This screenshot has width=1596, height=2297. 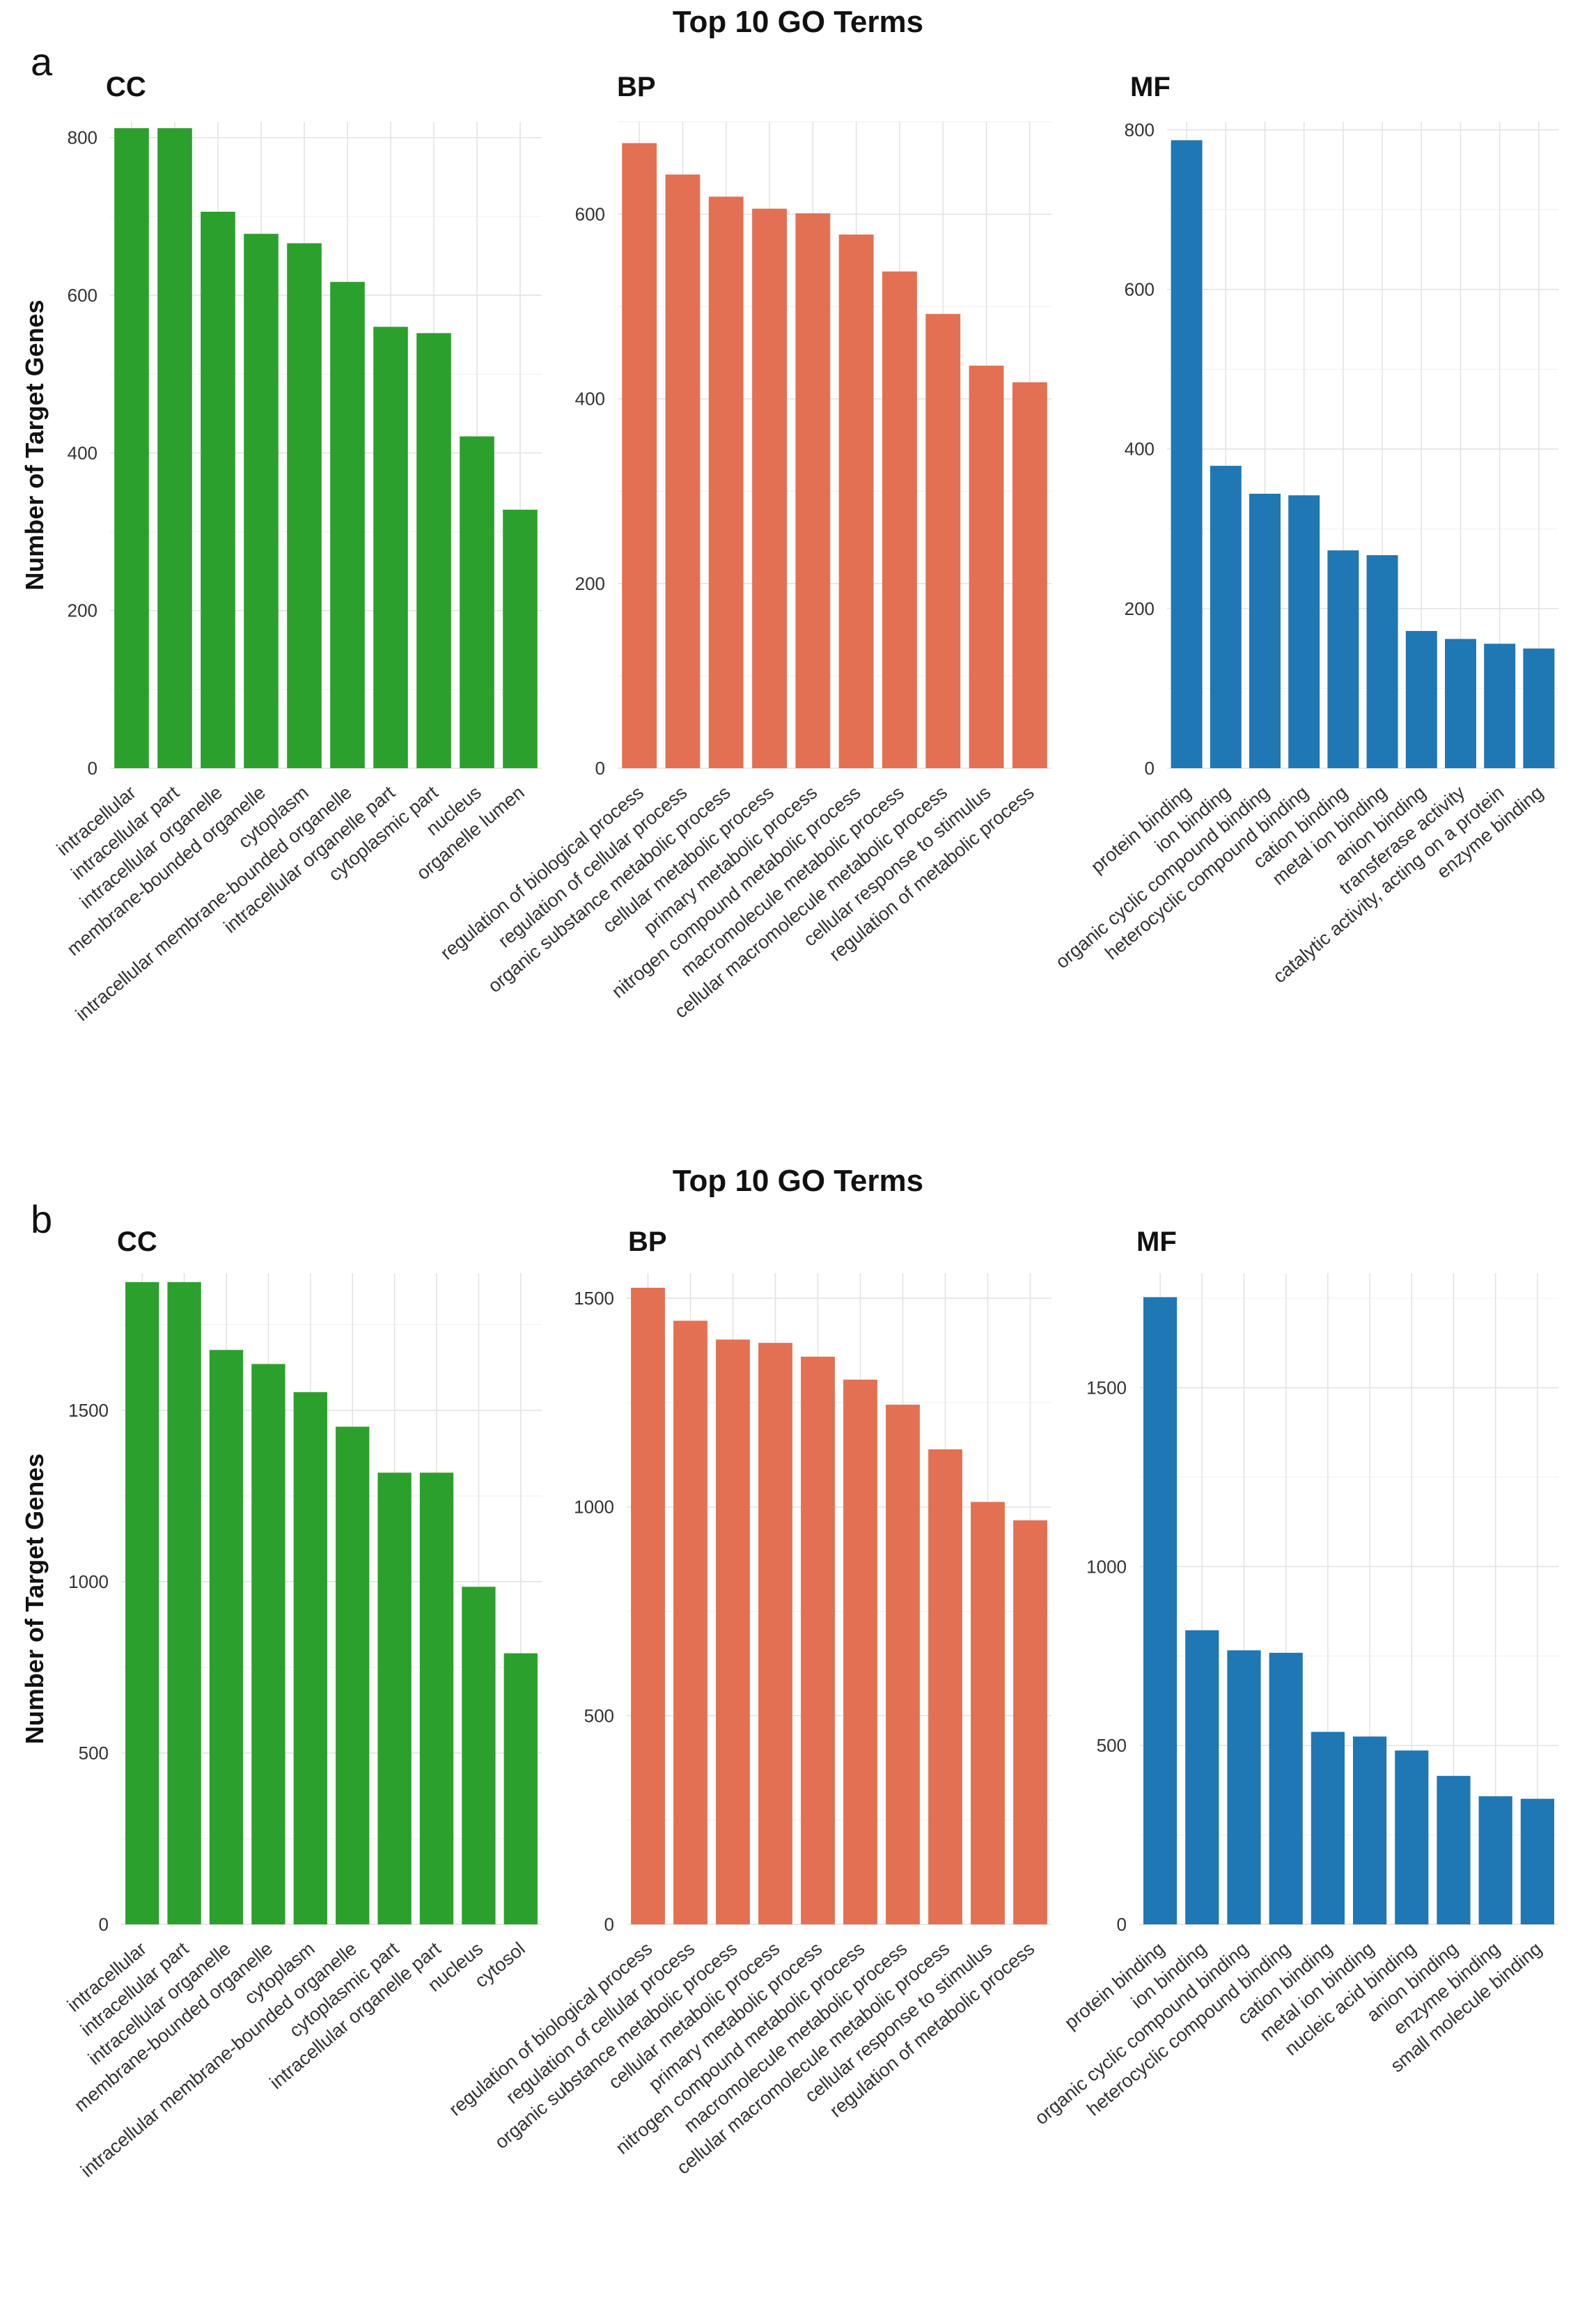 What do you see at coordinates (42, 1219) in the screenshot?
I see `panel-letter: b` at bounding box center [42, 1219].